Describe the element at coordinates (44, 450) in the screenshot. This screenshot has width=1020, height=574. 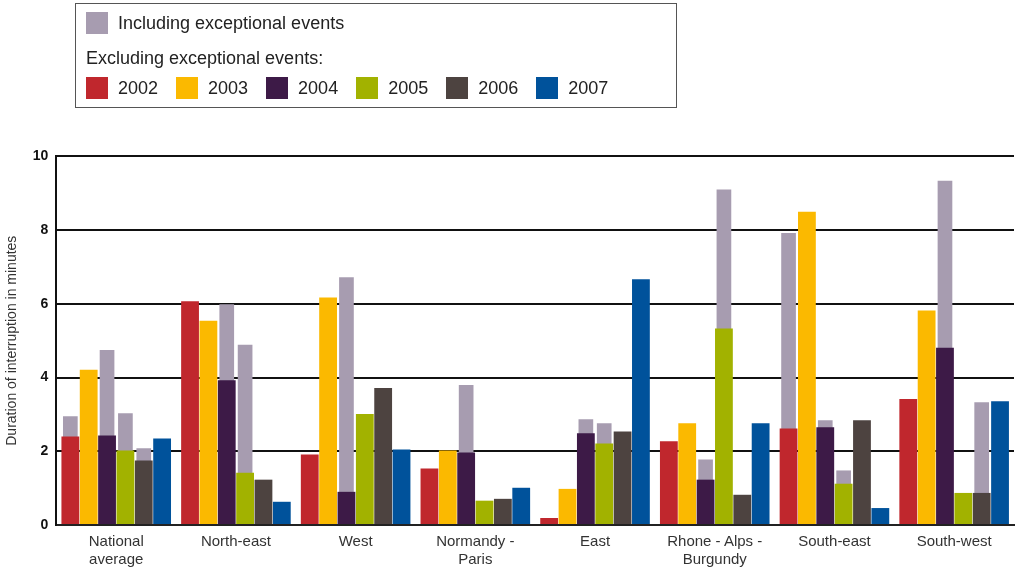
I see `y-tick-label: 2` at that location.